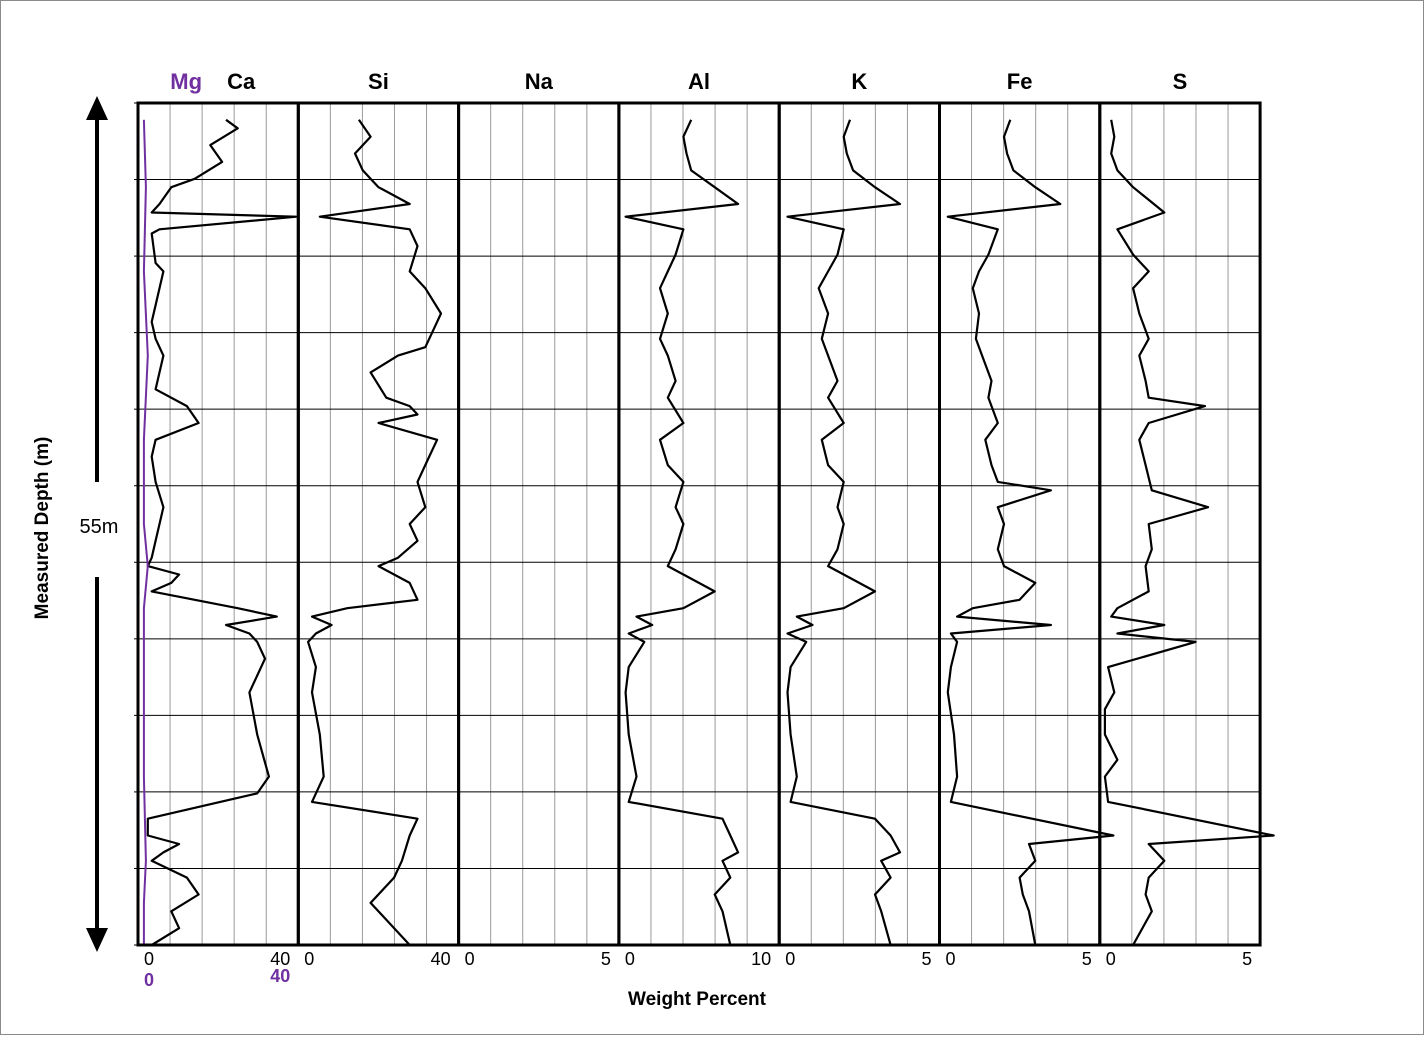 The width and height of the screenshot is (1424, 1040). I want to click on x-axis-label: Weight Percent, so click(697, 999).